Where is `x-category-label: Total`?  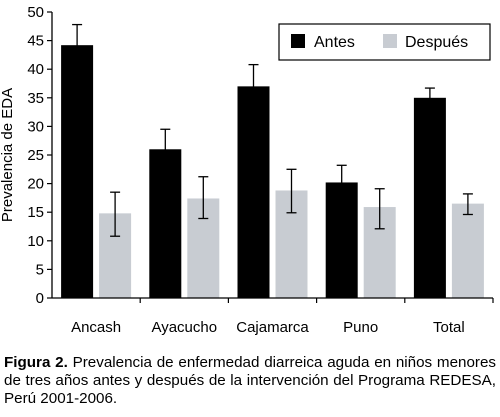 x-category-label: Total is located at coordinates (449, 327).